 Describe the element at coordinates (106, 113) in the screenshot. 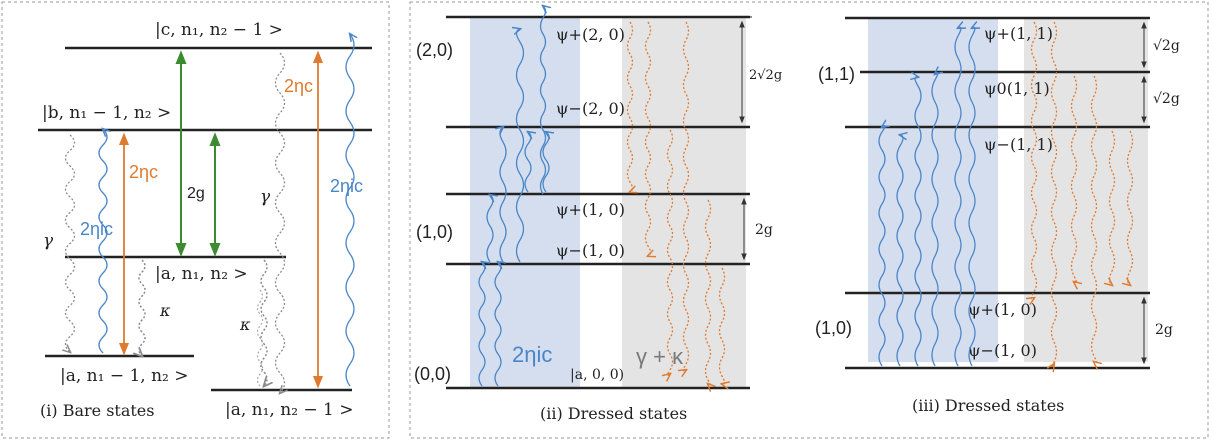

I see `level-b-label: |b, n₁ − 1, n₂ >` at that location.